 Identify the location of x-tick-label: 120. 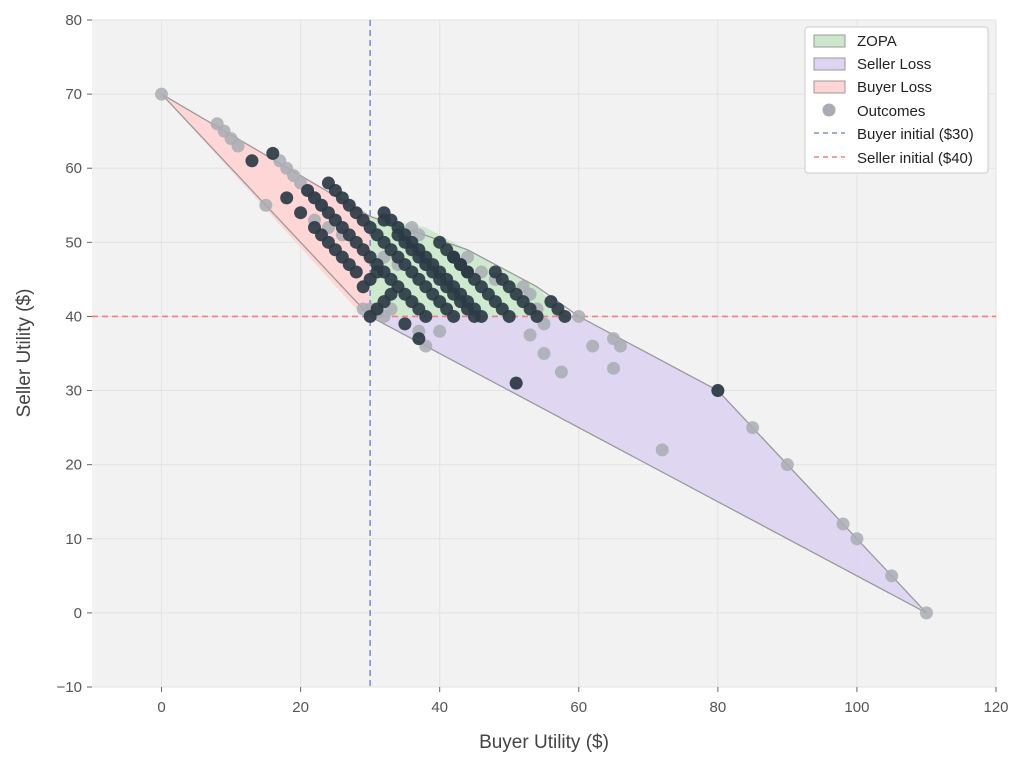
(995, 707).